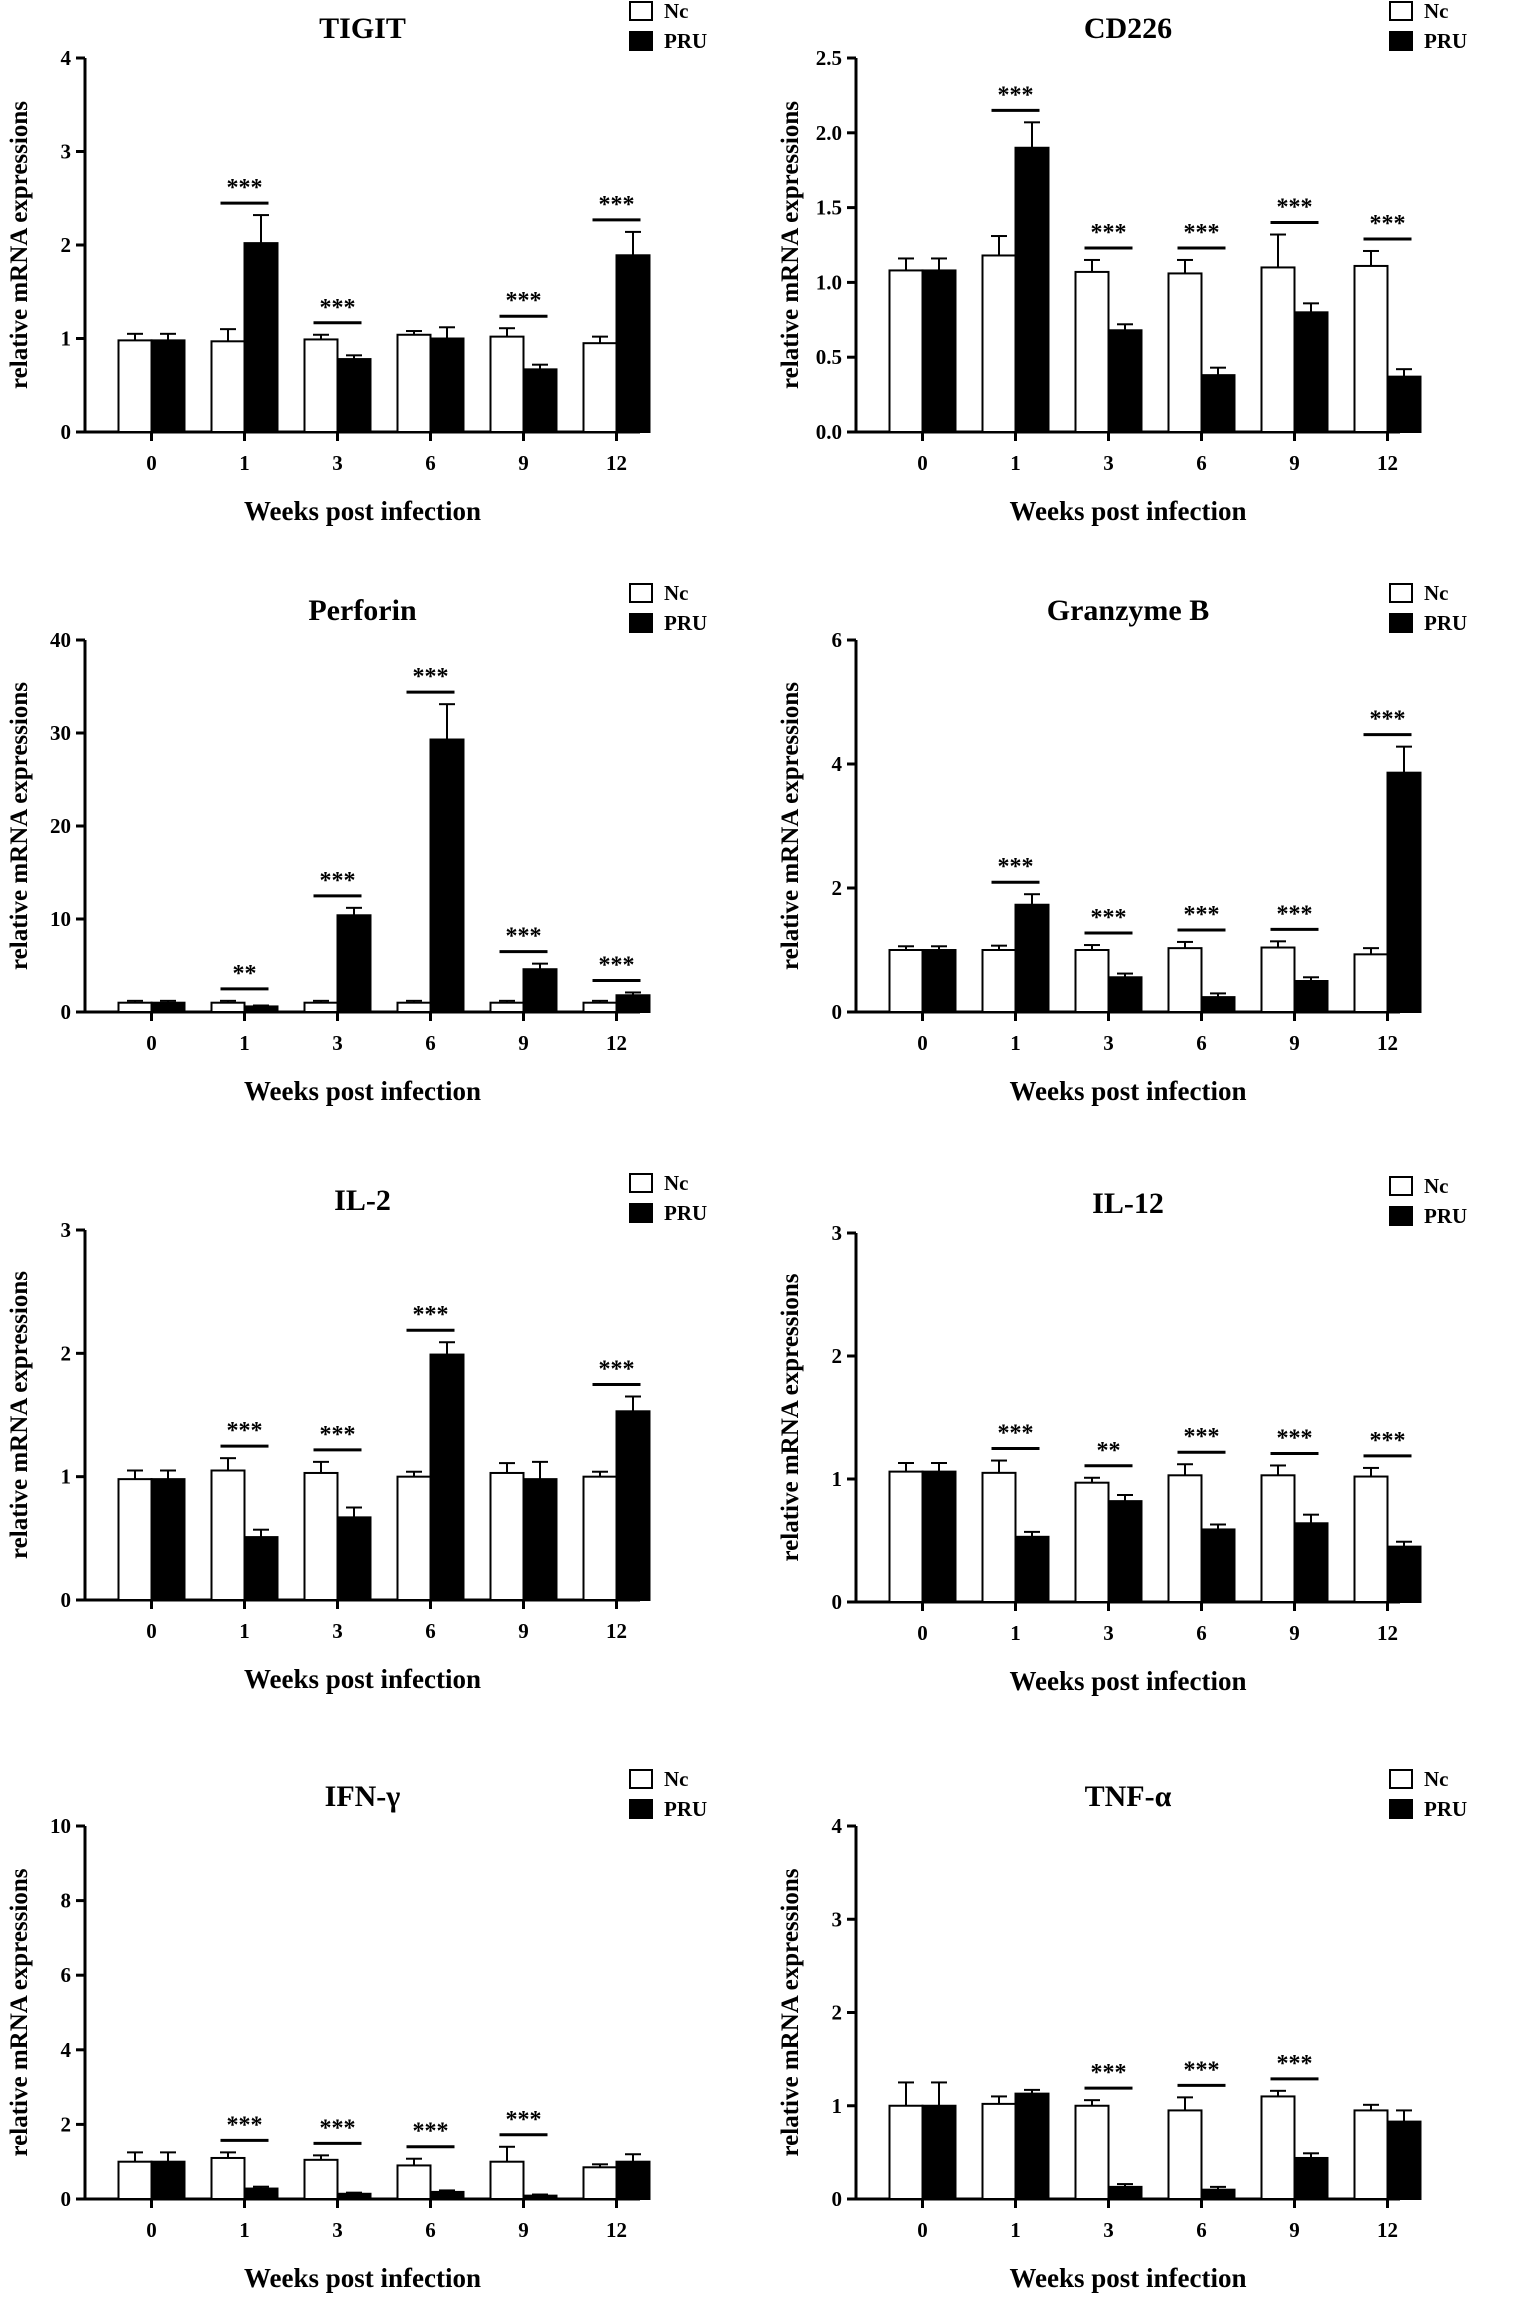 The width and height of the screenshot is (1513, 2297). I want to click on x-tick-label: 12, so click(616, 1631).